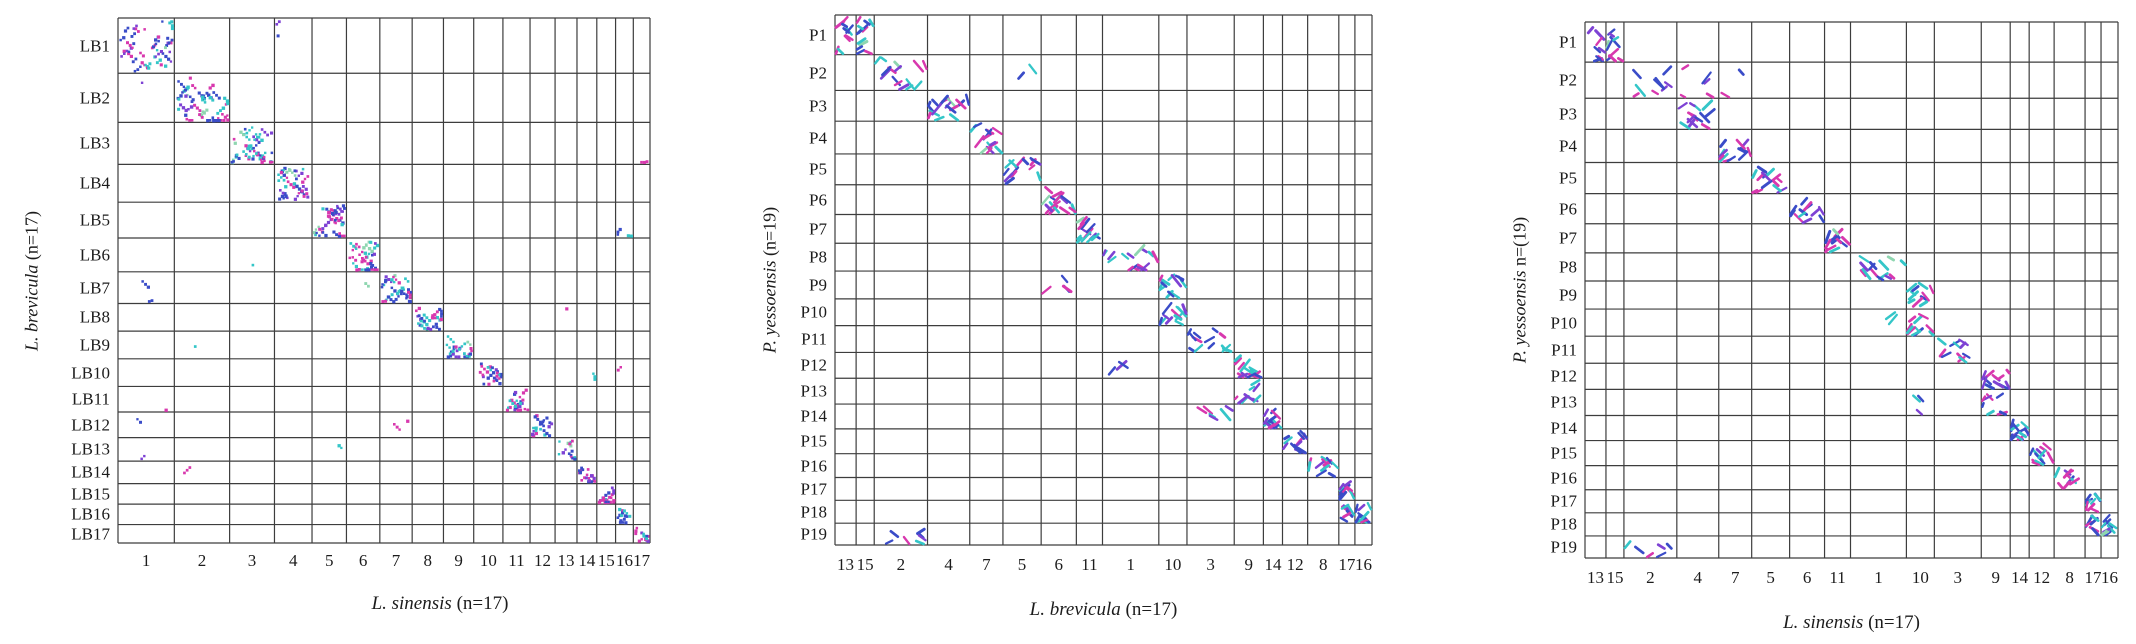 The height and width of the screenshot is (644, 2136). Describe the element at coordinates (94, 46) in the screenshot. I see `y-tick-label: LB1` at that location.